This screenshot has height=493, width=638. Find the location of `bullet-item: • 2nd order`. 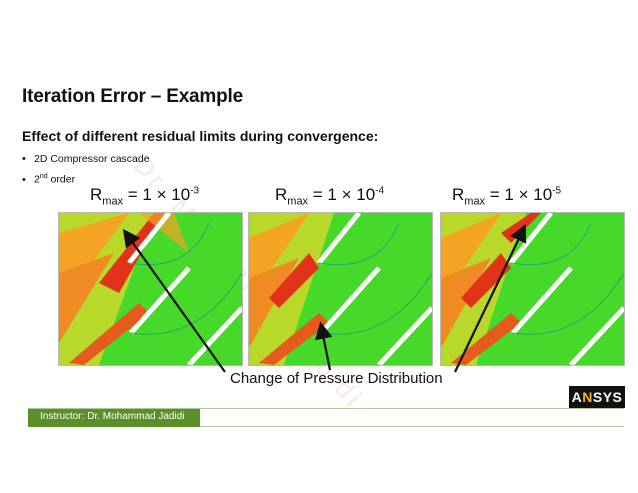

bullet-item: • 2nd order is located at coordinates (86, 178).